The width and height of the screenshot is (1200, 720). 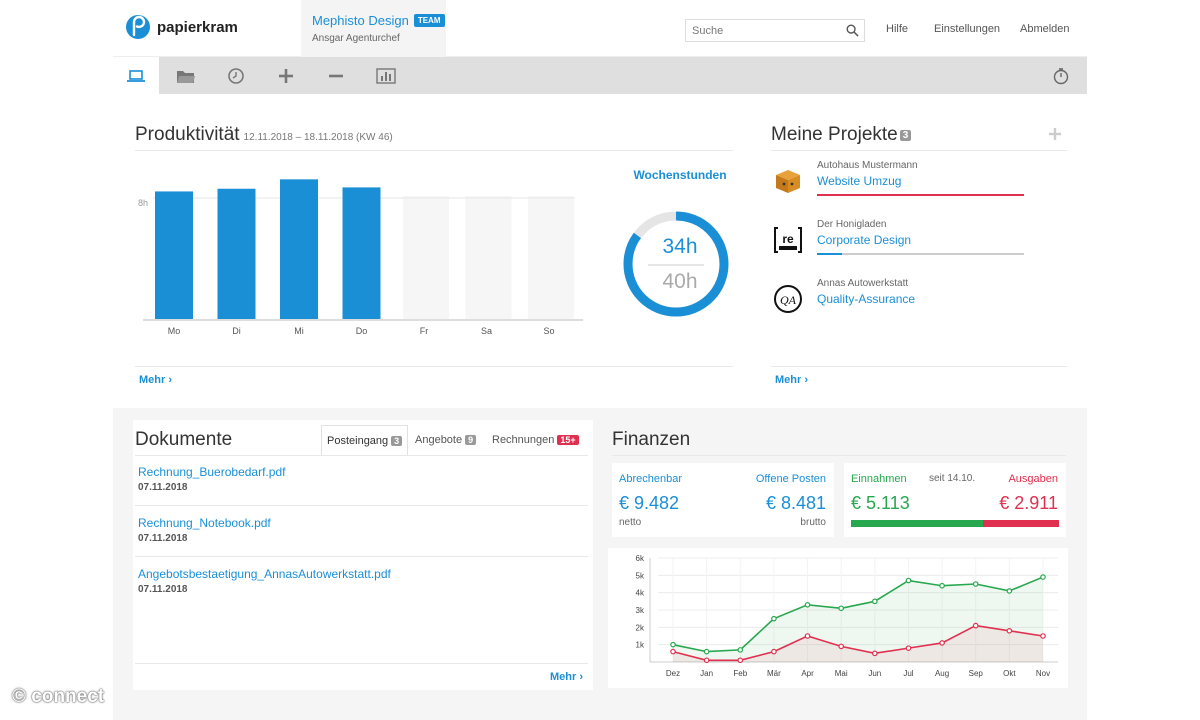 What do you see at coordinates (858, 619) in the screenshot?
I see `series-area-einnahmen` at bounding box center [858, 619].